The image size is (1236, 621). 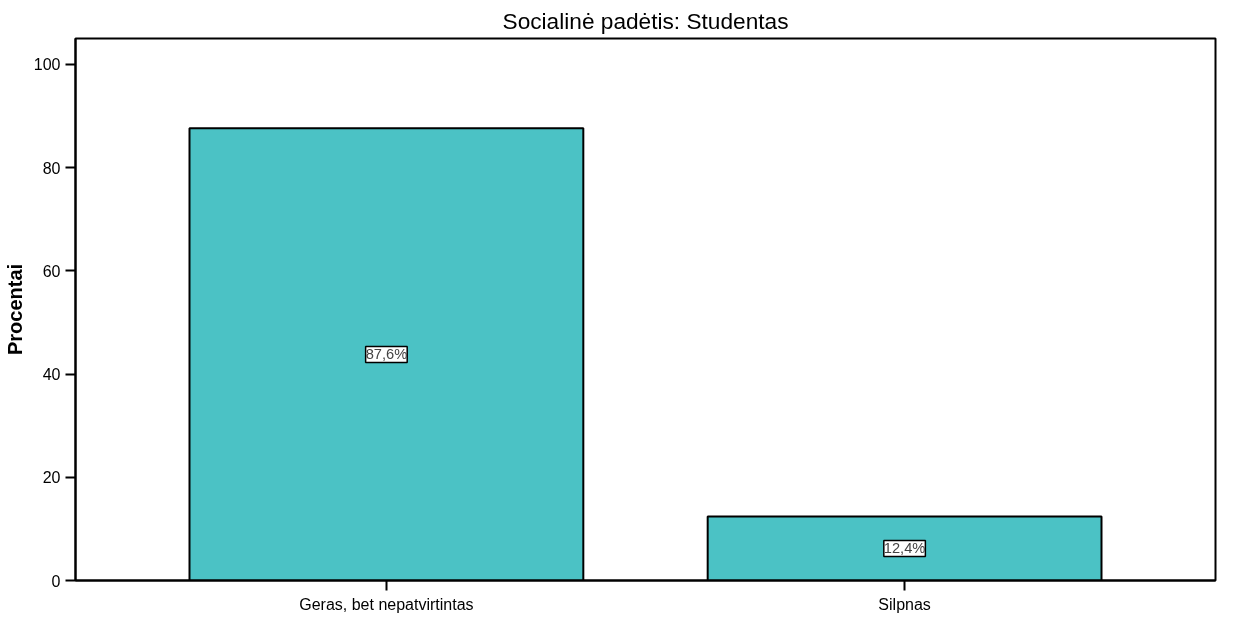 What do you see at coordinates (904, 604) in the screenshot?
I see `x-tick-label: Silpnas` at bounding box center [904, 604].